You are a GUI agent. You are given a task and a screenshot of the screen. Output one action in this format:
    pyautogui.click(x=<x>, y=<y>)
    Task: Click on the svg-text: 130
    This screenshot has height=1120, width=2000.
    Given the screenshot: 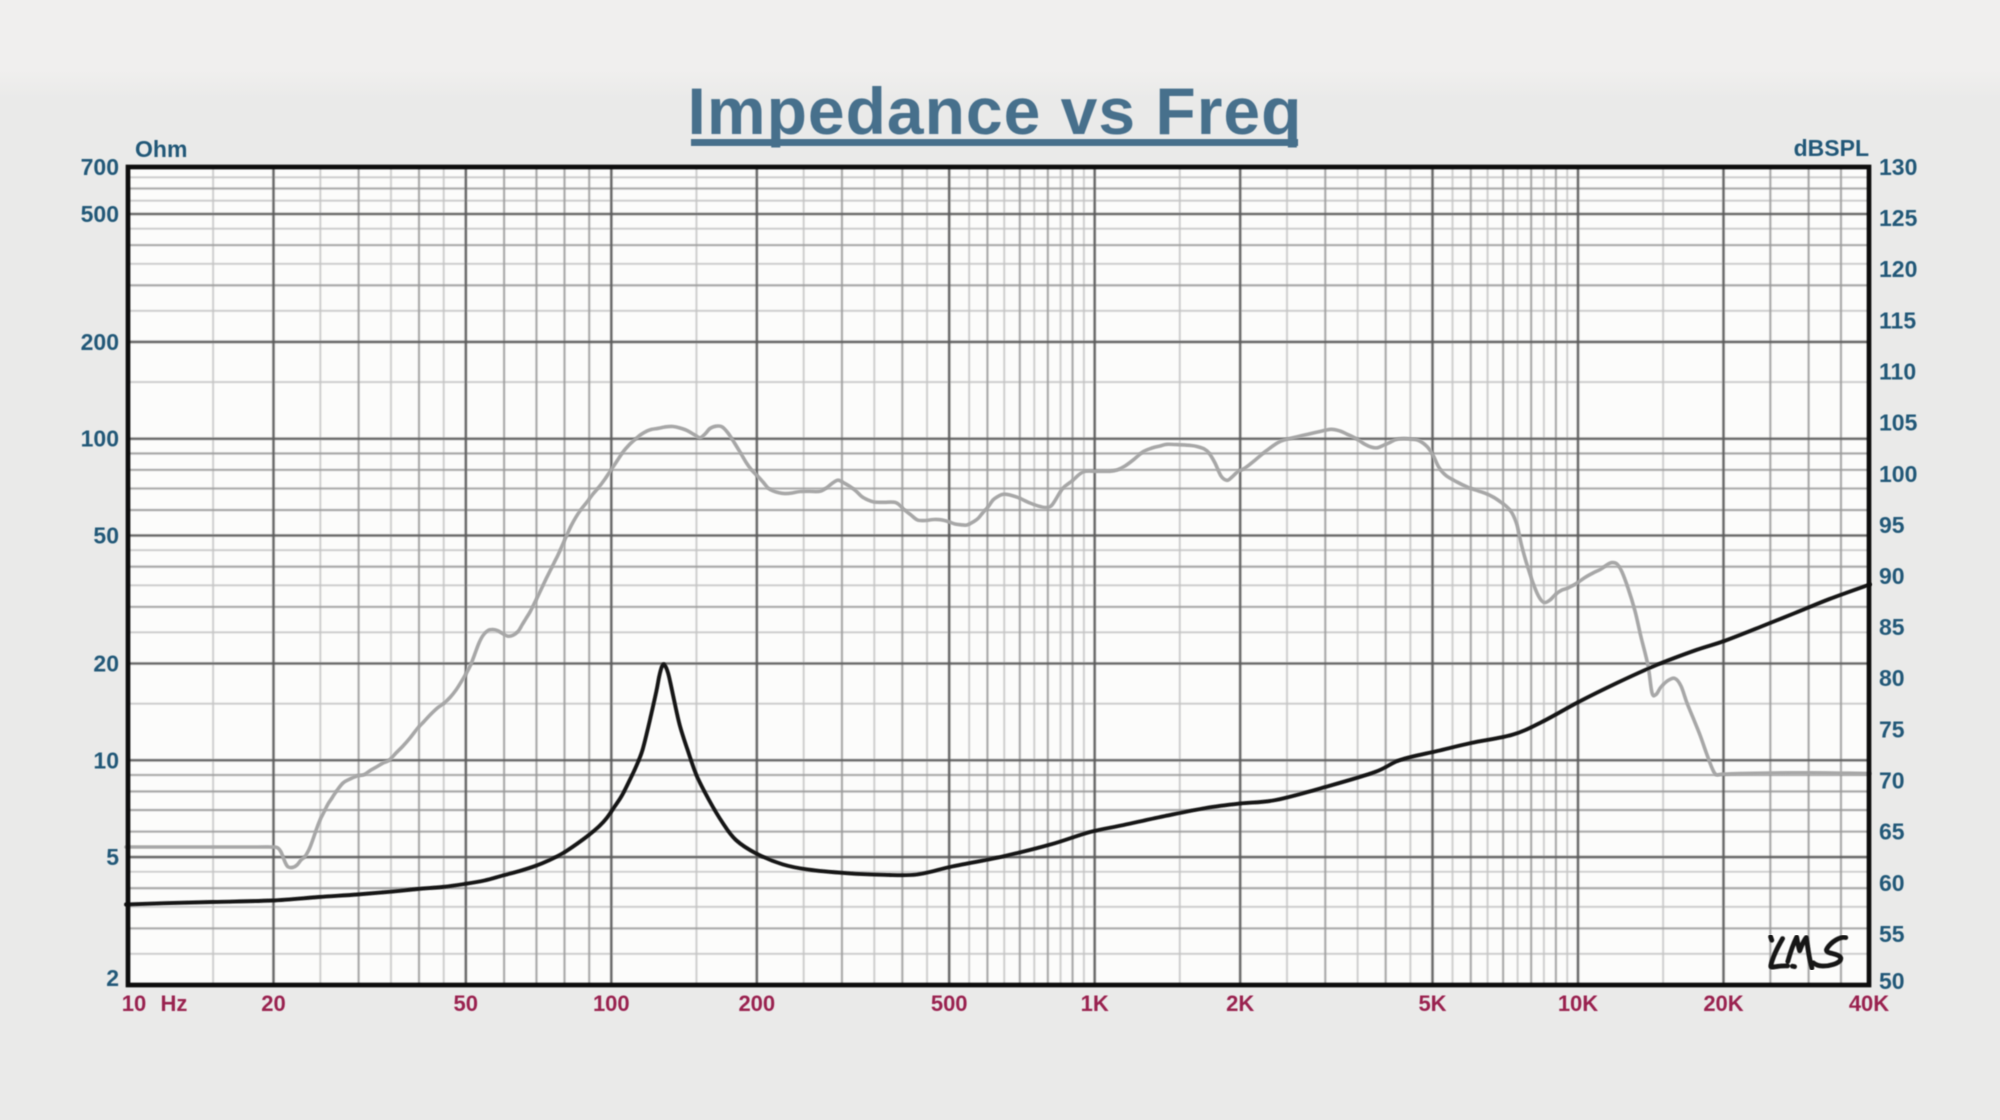 What is the action you would take?
    pyautogui.click(x=1898, y=167)
    